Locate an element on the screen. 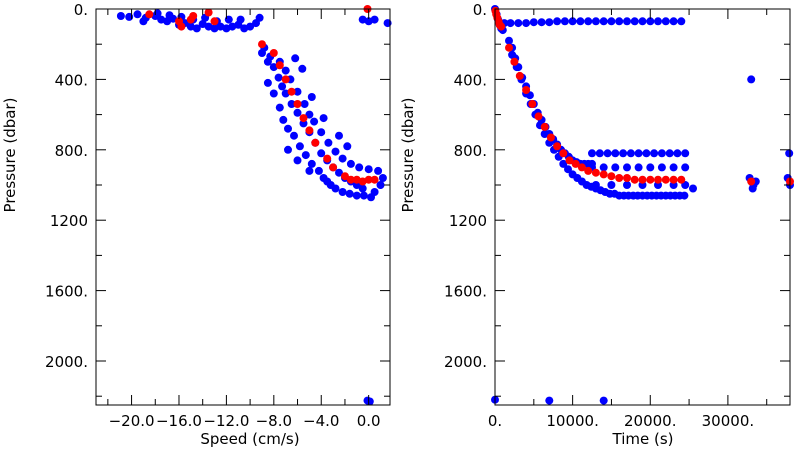 The width and height of the screenshot is (800, 450). time-x-tick-label: 0. is located at coordinates (495, 421).